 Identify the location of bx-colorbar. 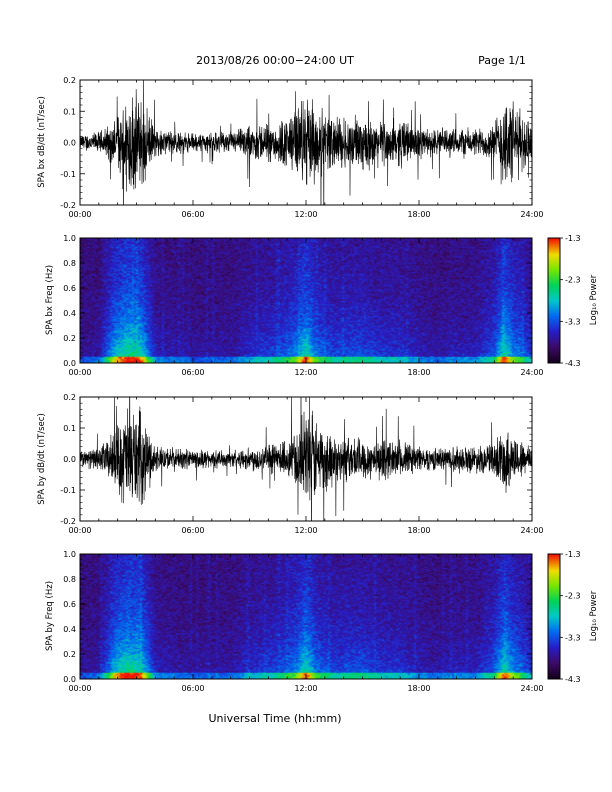
(554, 300).